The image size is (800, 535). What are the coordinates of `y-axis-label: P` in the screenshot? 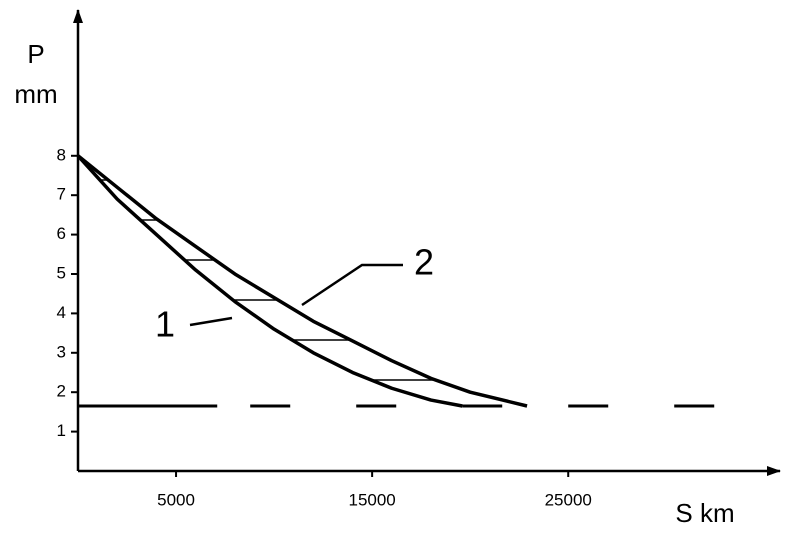 It's located at (35, 54).